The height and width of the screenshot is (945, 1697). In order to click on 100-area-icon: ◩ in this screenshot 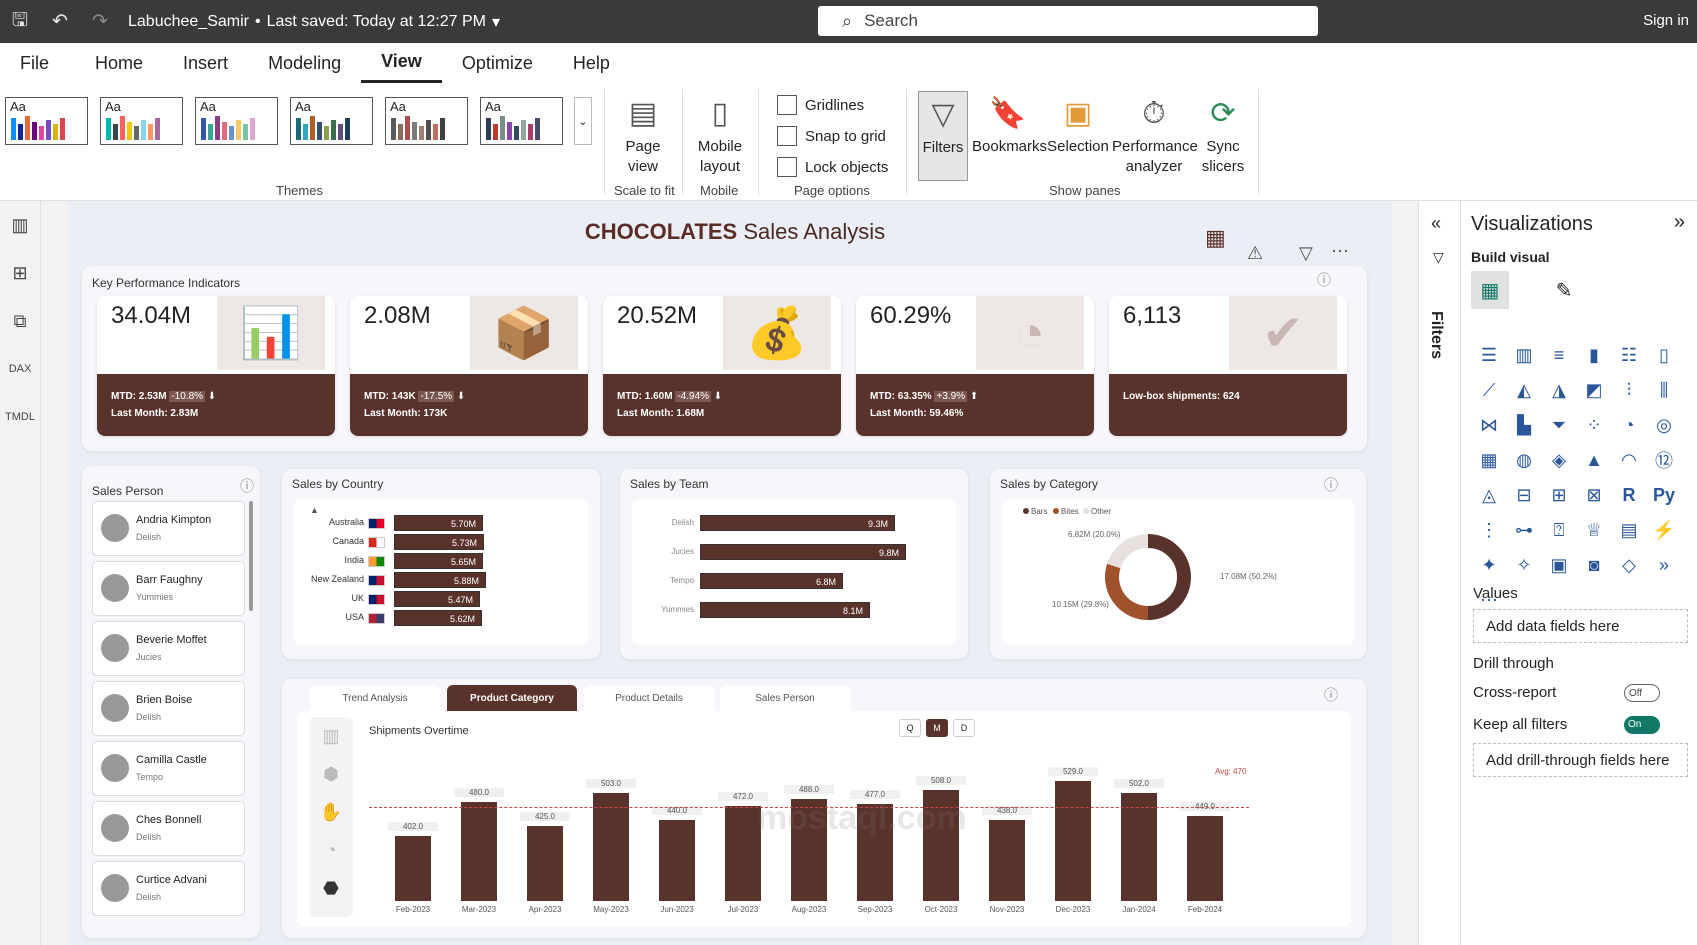, I will do `click(1594, 389)`.